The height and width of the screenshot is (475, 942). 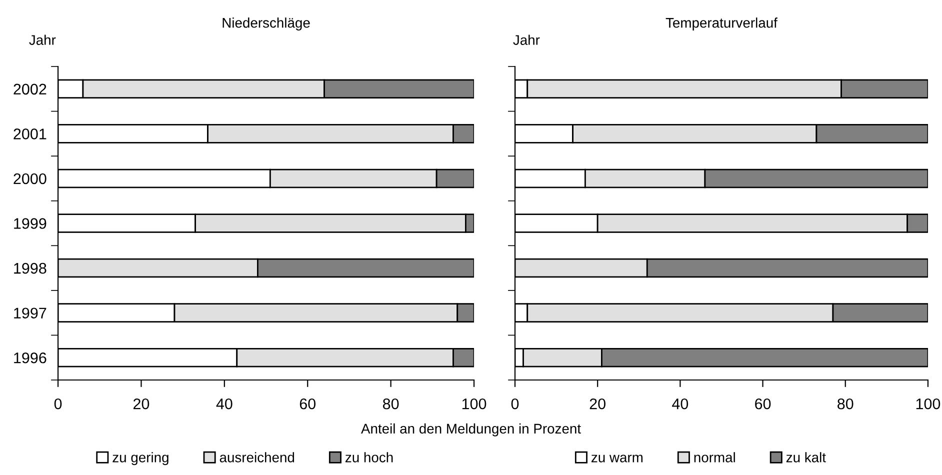 What do you see at coordinates (30, 358) in the screenshot?
I see `y-tick-label: 1996` at bounding box center [30, 358].